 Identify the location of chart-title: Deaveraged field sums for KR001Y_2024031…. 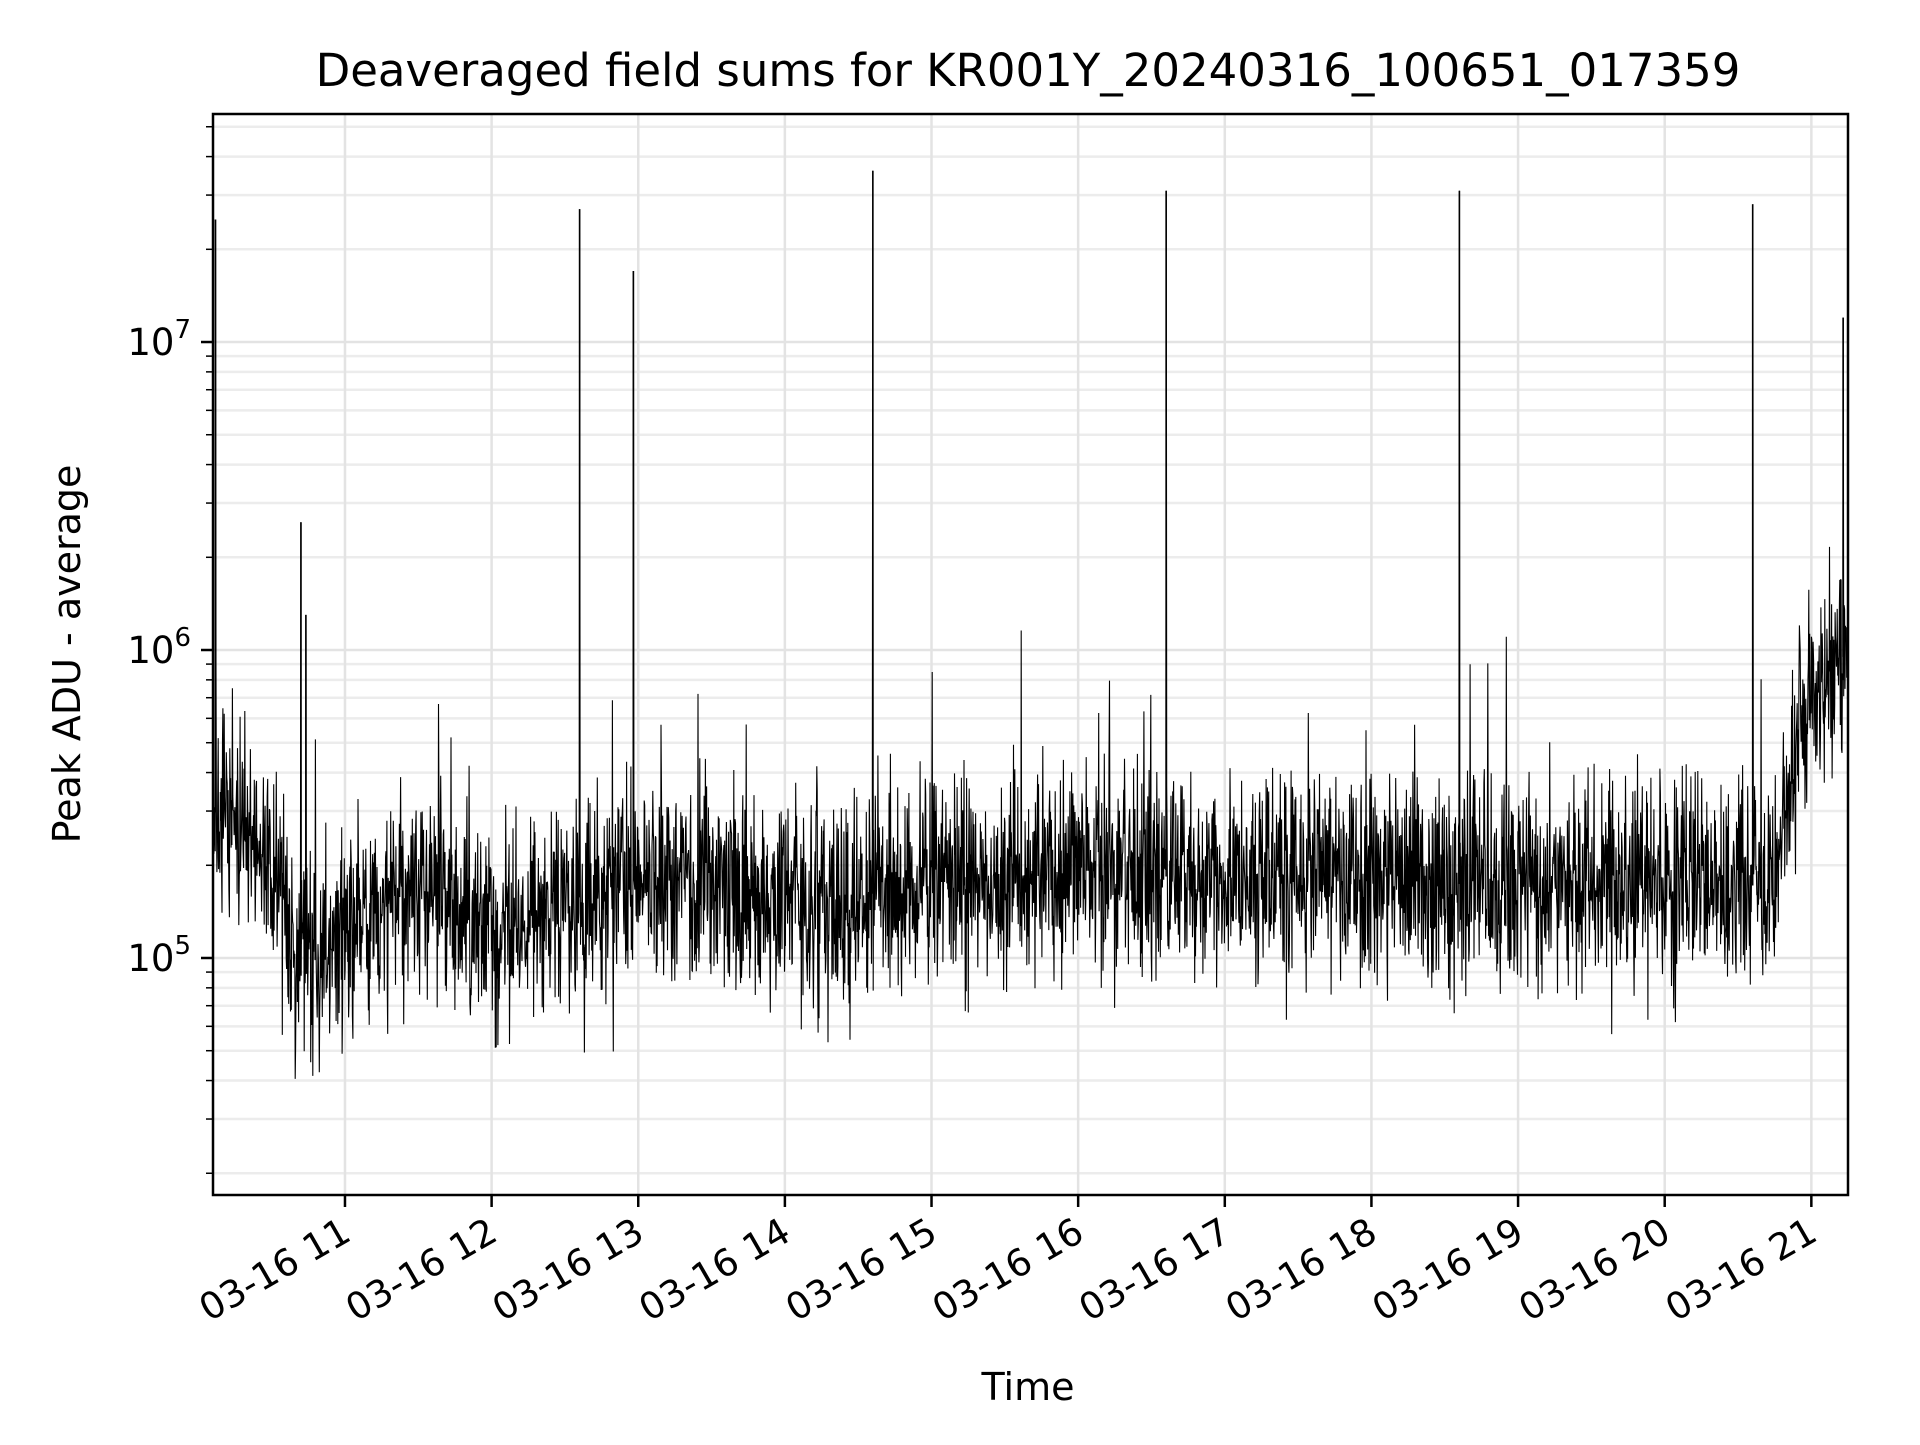
(1028, 70).